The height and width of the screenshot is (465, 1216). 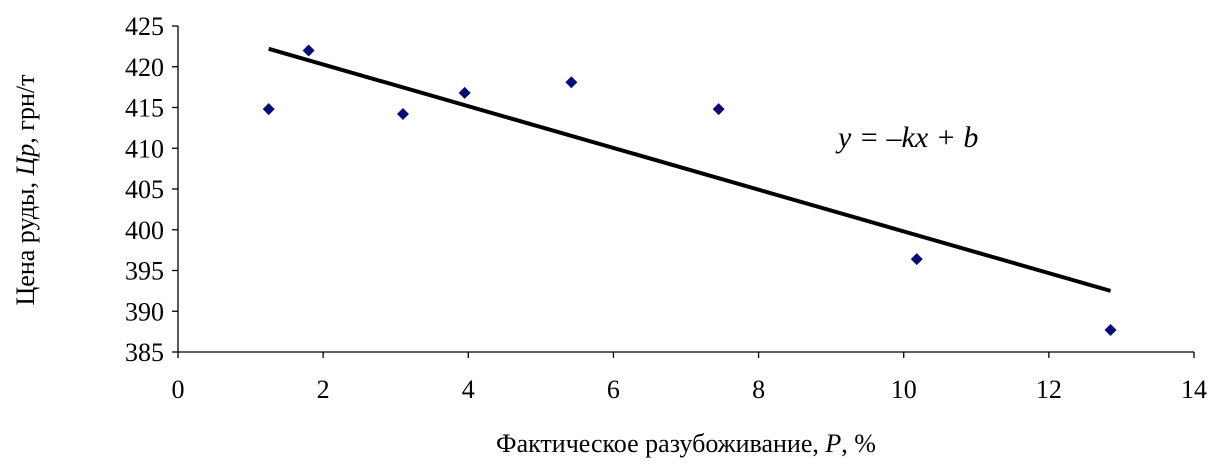 What do you see at coordinates (144, 311) in the screenshot?
I see `y-tick-label: 390` at bounding box center [144, 311].